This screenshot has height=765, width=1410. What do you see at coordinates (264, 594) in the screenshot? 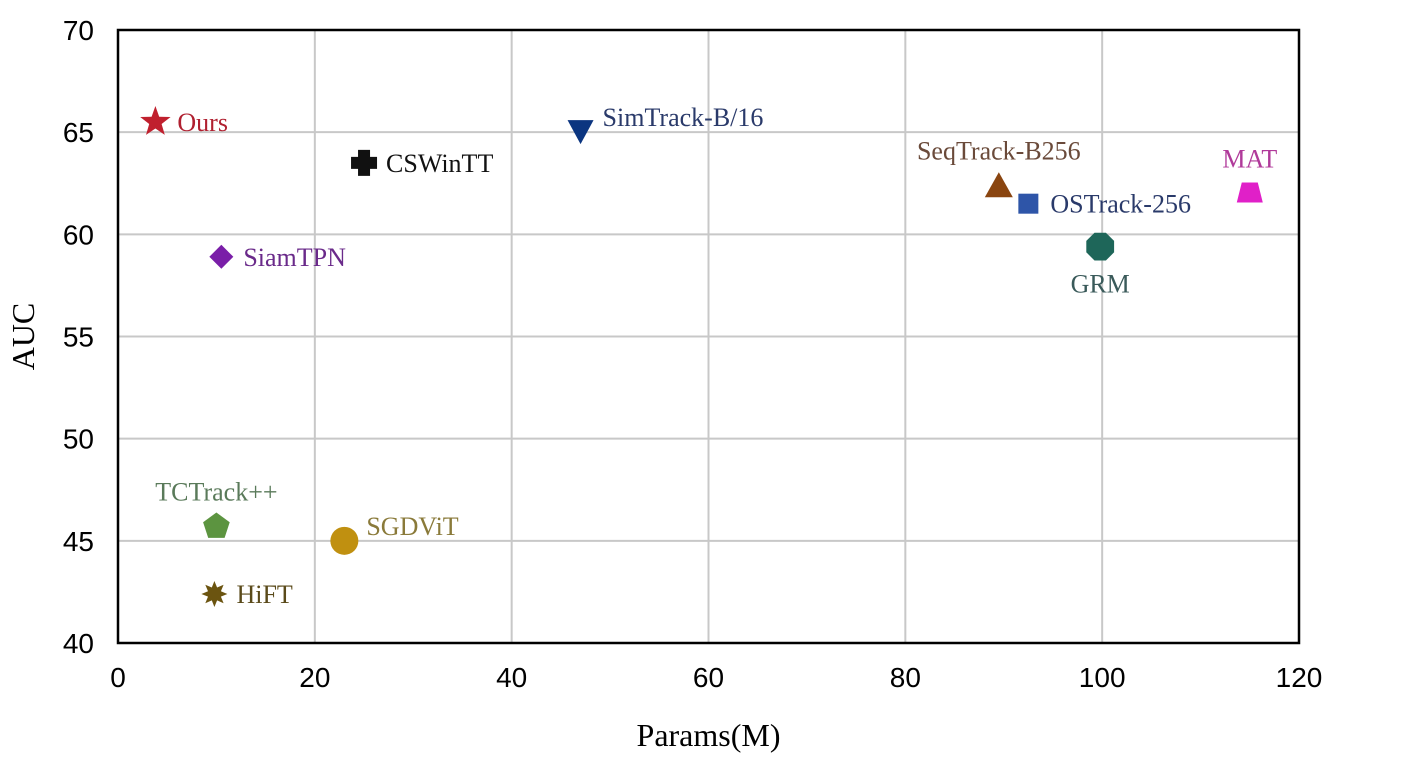
I see `point-label: HiFT` at bounding box center [264, 594].